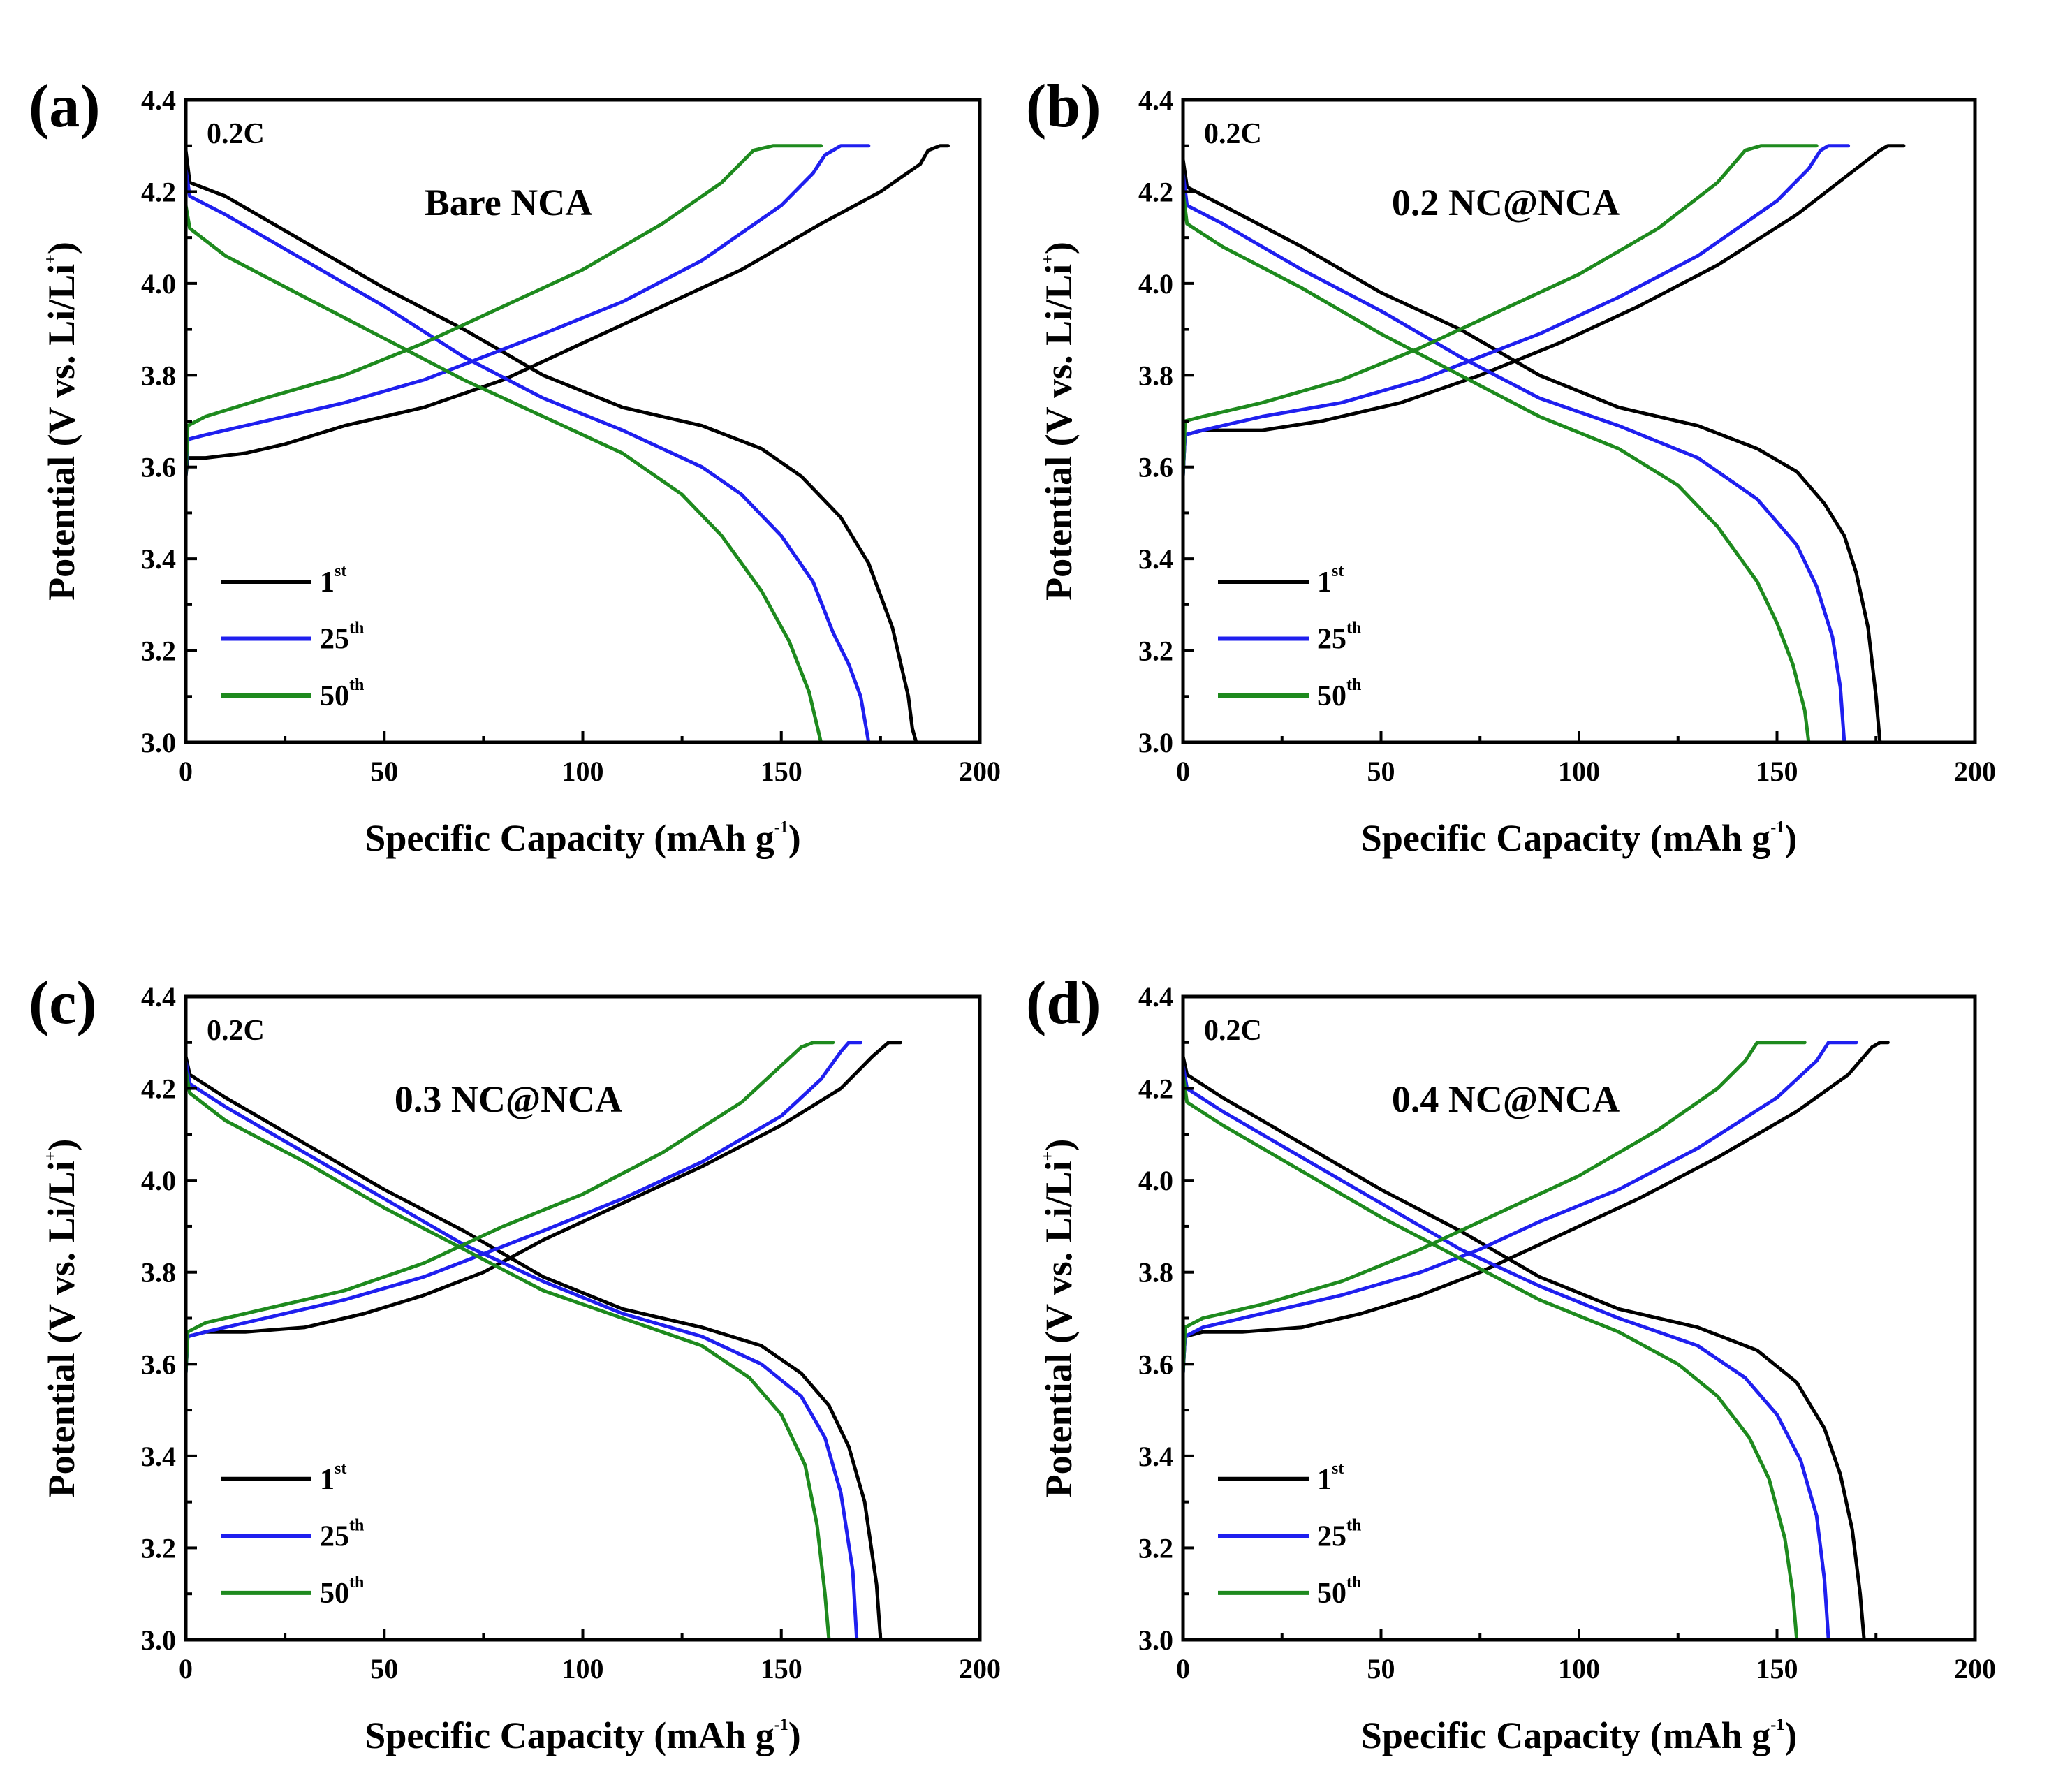  I want to click on sample-title: Bare NCA, so click(509, 202).